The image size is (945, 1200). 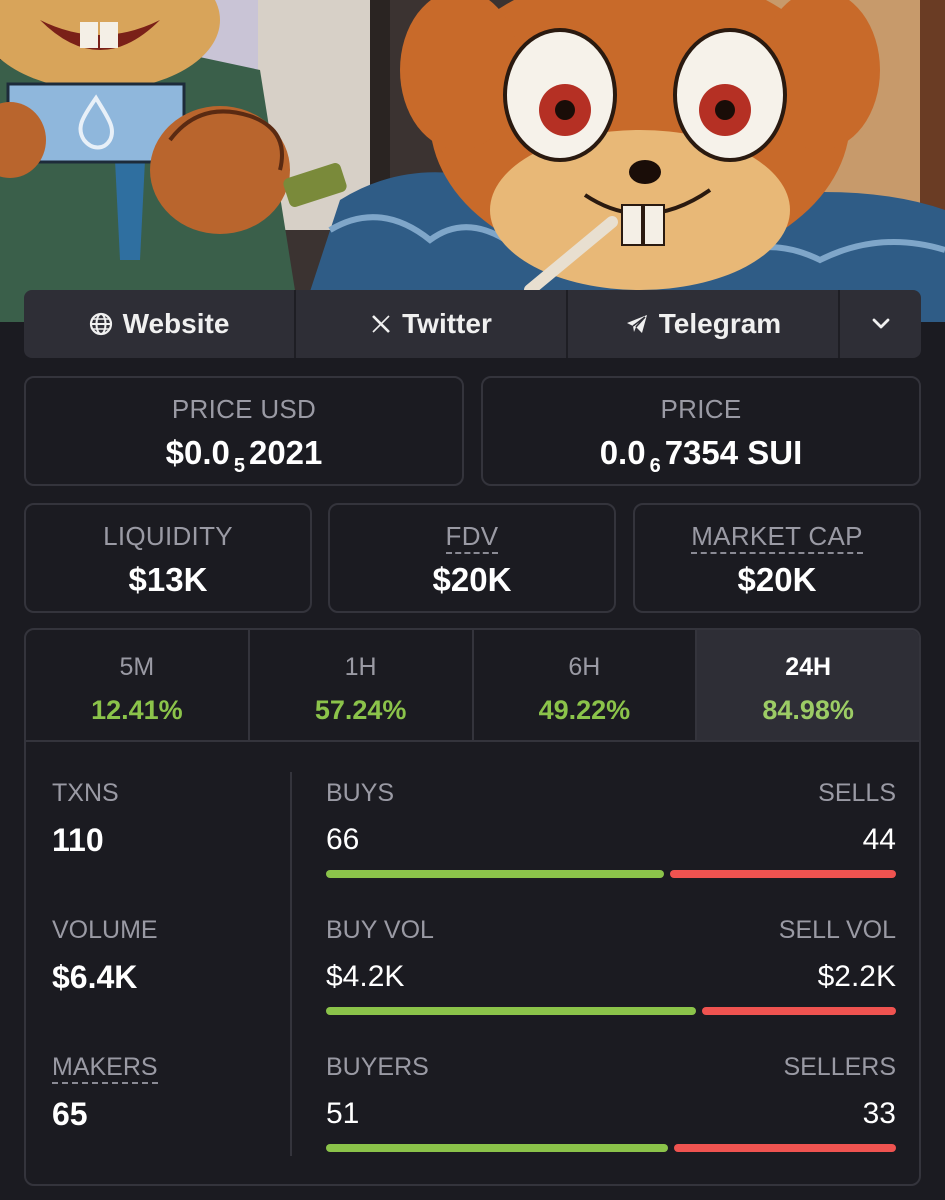 What do you see at coordinates (808, 685) in the screenshot?
I see `tab-24h: 24H 84.98%` at bounding box center [808, 685].